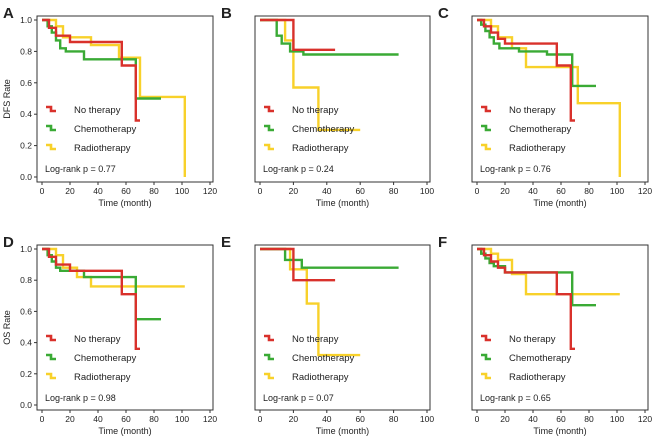 This screenshot has height=442, width=660. Describe the element at coordinates (8, 13) in the screenshot. I see `panel-letter: A` at that location.